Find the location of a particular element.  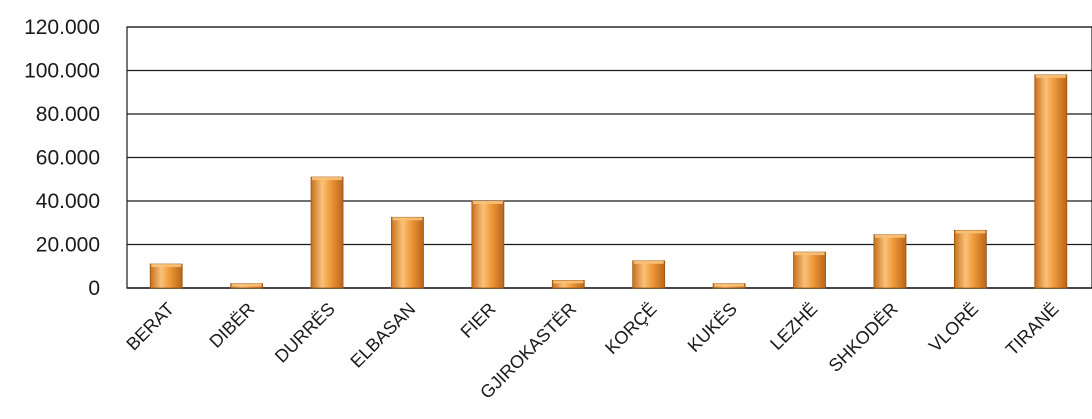

x-category-label: BERAT is located at coordinates (150, 327).